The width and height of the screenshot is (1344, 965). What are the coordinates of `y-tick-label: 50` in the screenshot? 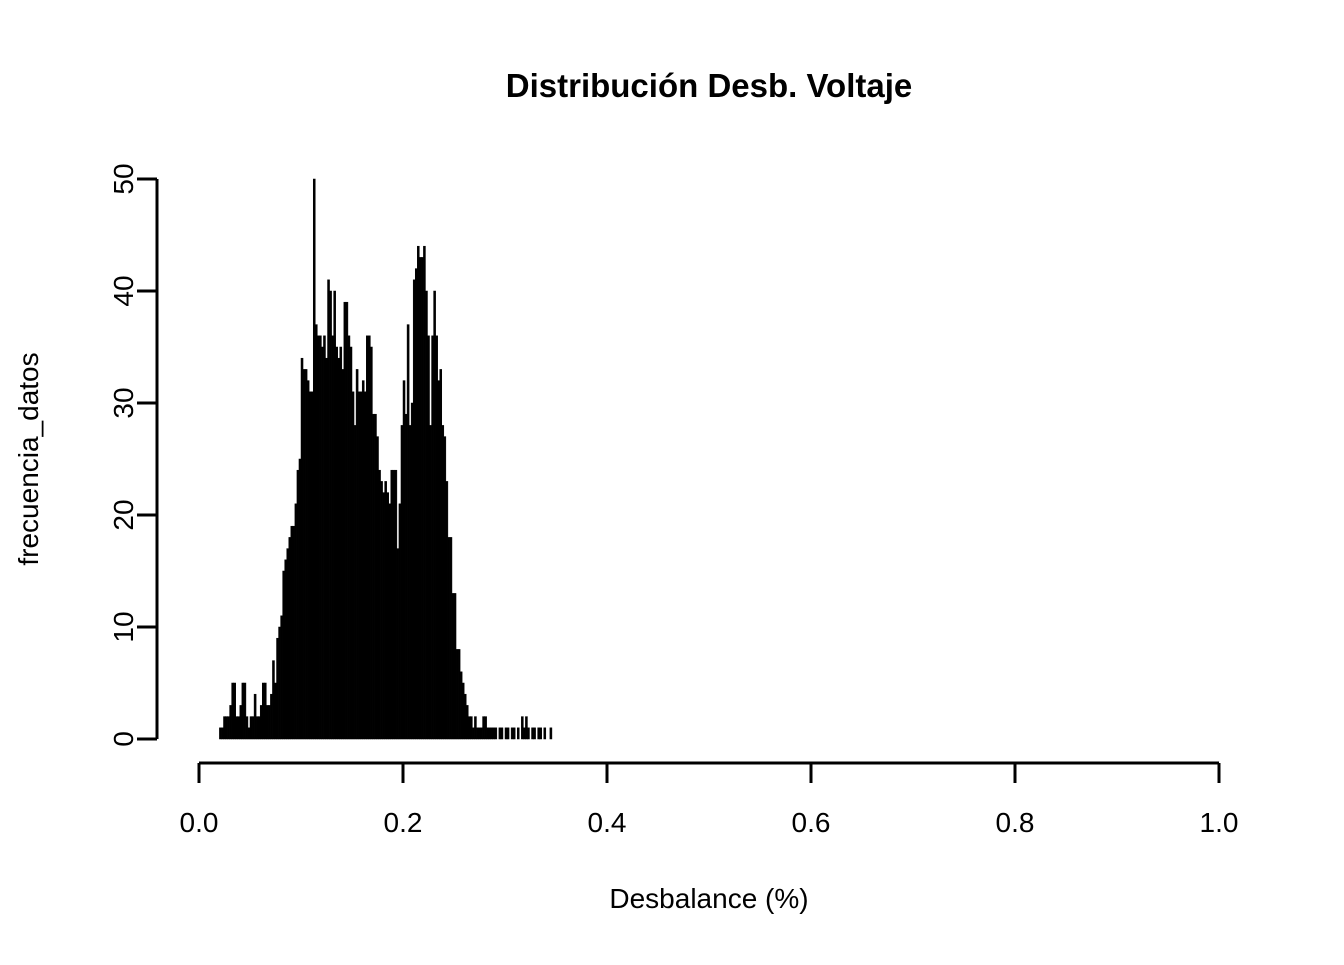 It's located at (123, 178).